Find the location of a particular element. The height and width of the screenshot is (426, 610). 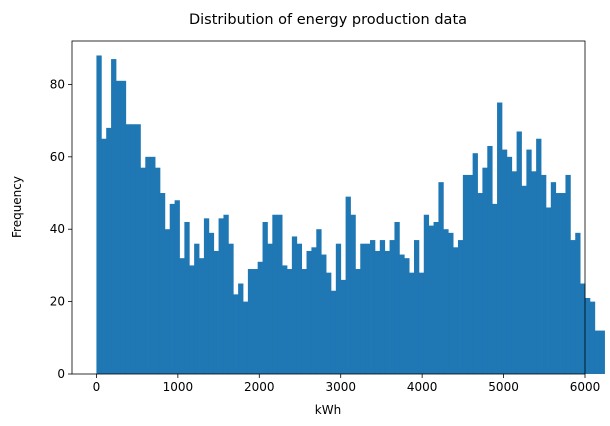

x-tick-label: 5000 is located at coordinates (503, 387).